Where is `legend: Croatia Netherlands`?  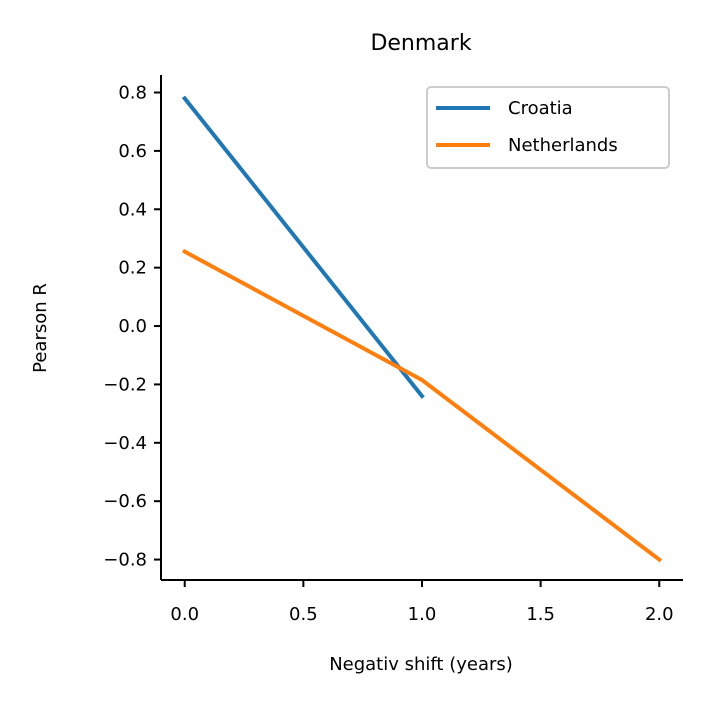
legend: Croatia Netherlands is located at coordinates (548, 127).